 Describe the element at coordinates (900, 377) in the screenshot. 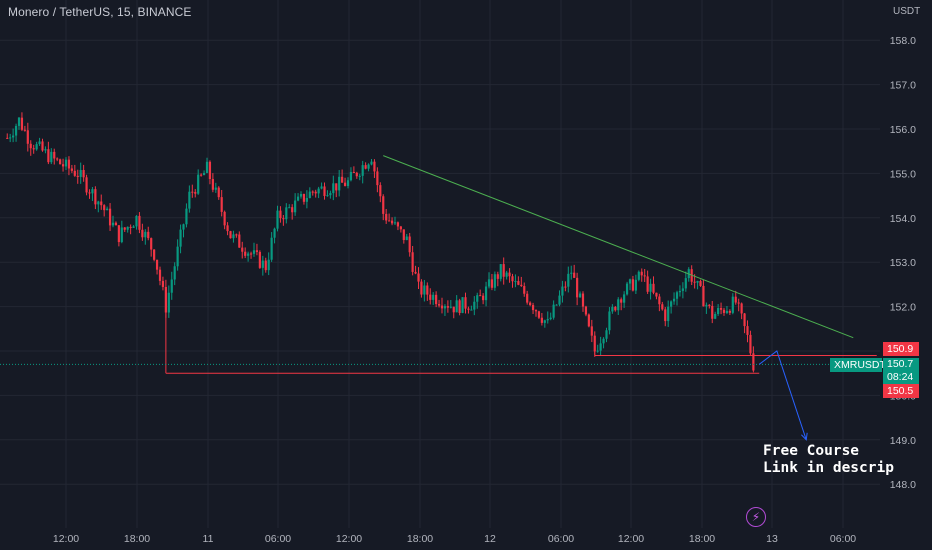

I see `bar-countdown: 08:24` at that location.